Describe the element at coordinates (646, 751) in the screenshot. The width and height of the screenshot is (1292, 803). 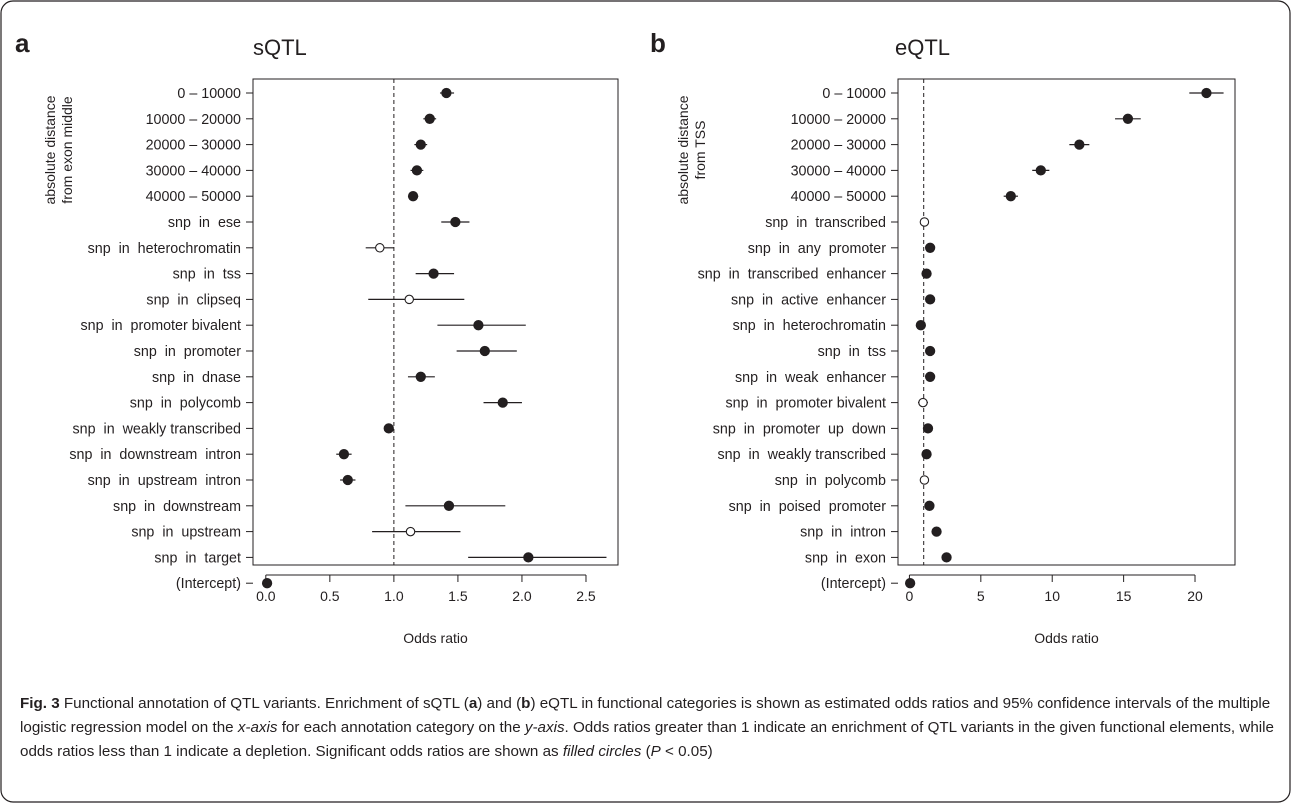
I see `caption-text-6: (` at that location.